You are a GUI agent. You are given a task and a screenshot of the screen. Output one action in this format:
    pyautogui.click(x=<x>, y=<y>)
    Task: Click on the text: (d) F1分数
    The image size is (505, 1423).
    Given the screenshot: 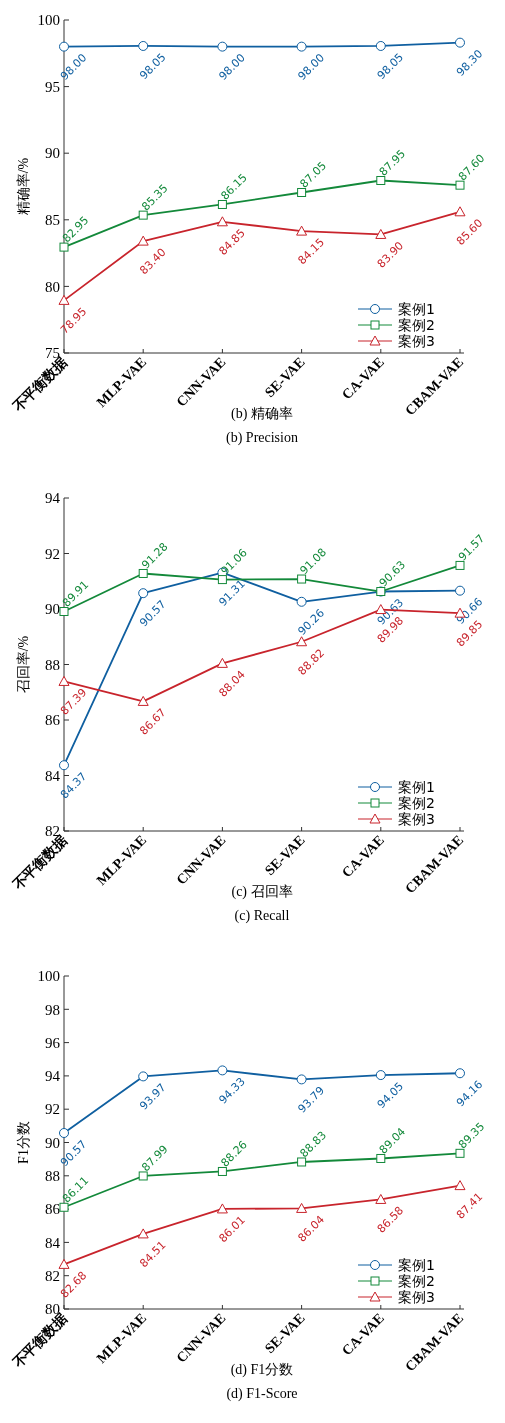 What is the action you would take?
    pyautogui.click(x=262, y=1370)
    